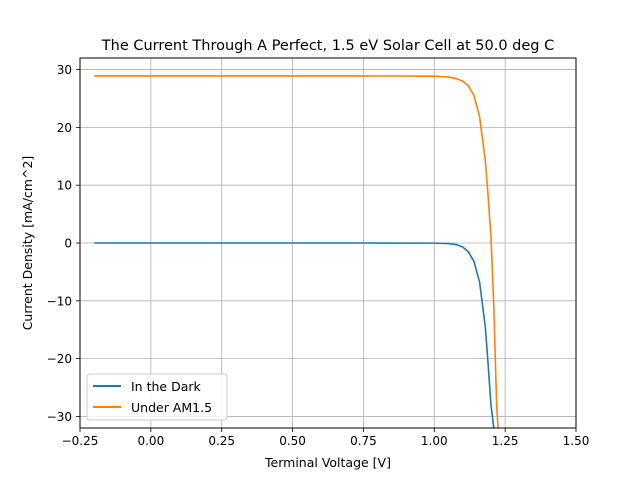 The height and width of the screenshot is (480, 640). What do you see at coordinates (64, 70) in the screenshot?
I see `y-tick-label: 30` at bounding box center [64, 70].